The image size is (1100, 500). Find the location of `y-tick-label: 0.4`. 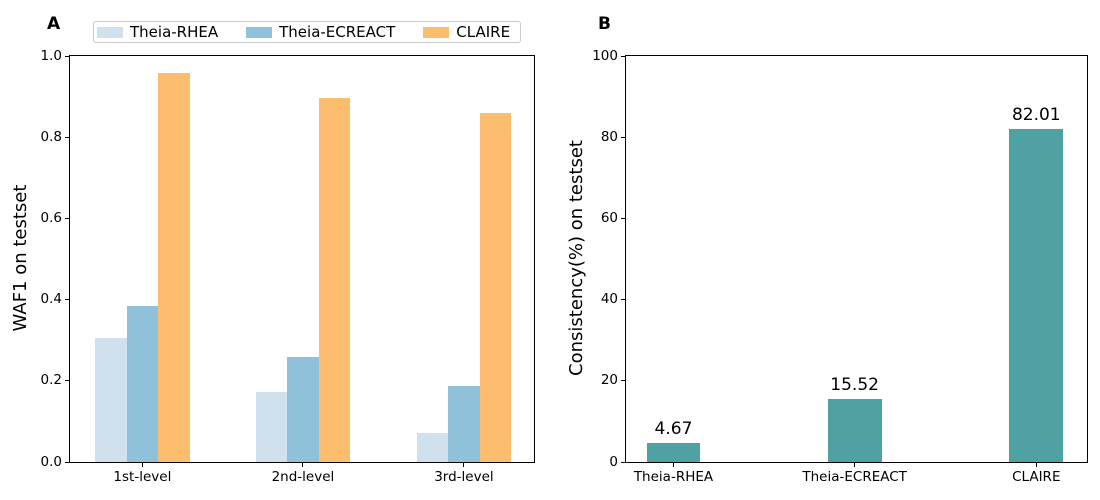

y-tick-label: 0.4 is located at coordinates (51, 298).